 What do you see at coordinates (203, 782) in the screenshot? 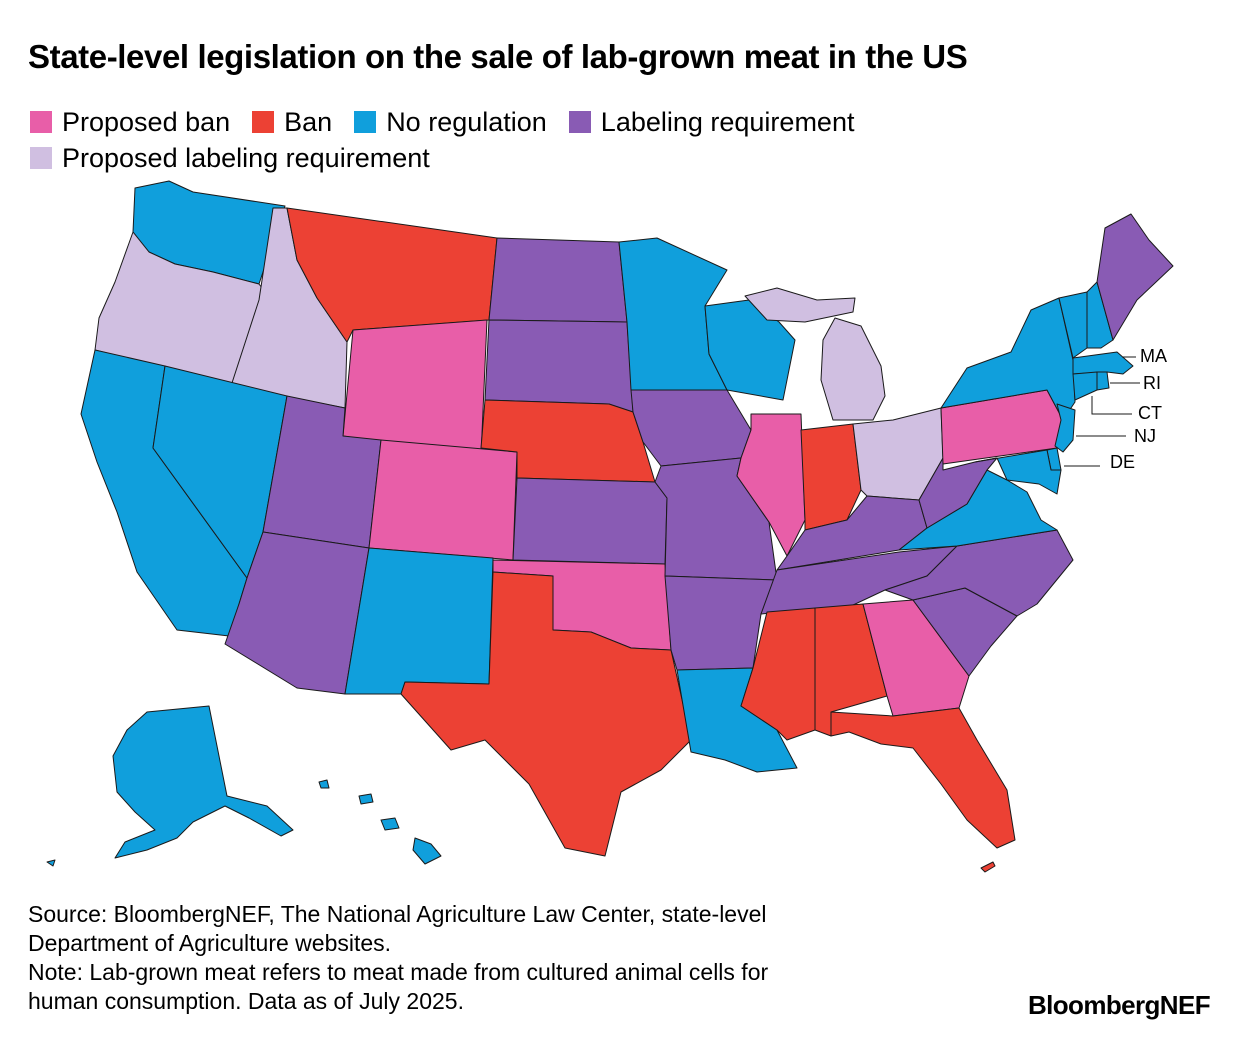
I see `state-ak` at bounding box center [203, 782].